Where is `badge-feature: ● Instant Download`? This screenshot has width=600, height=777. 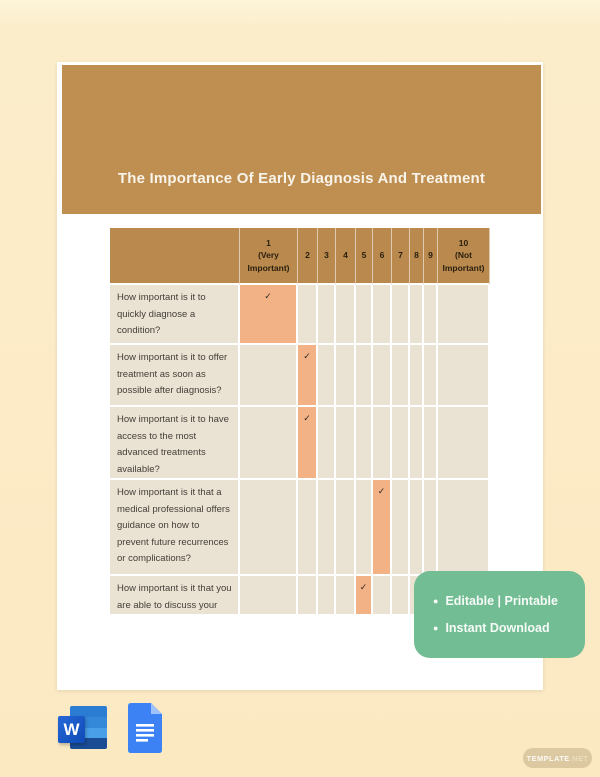
badge-feature: ● Instant Download is located at coordinates (509, 628).